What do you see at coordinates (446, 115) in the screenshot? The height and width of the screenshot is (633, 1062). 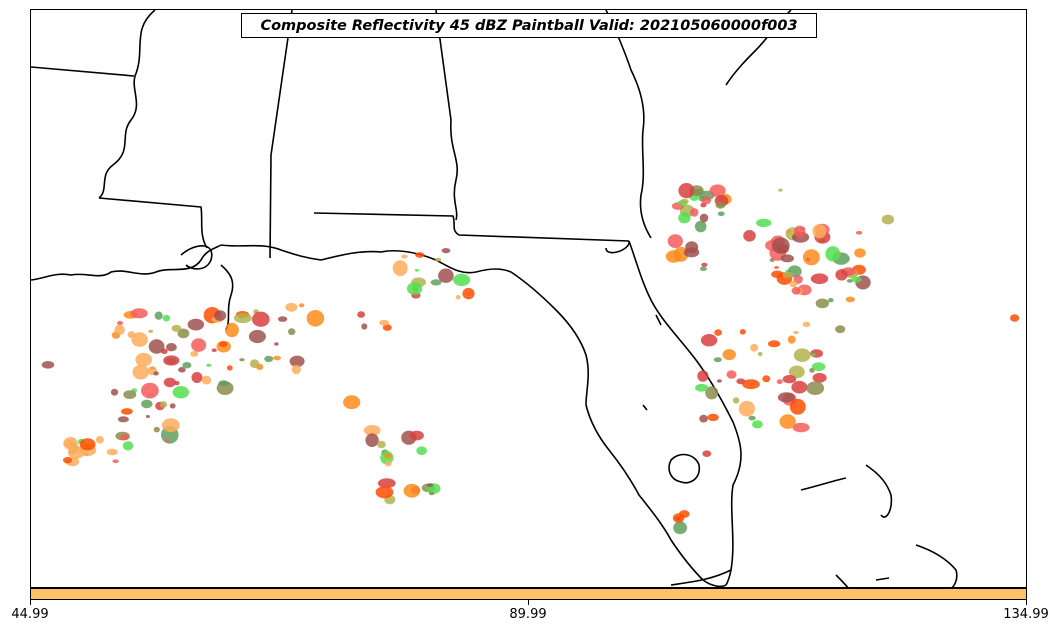 I see `alabama-georgia-border` at bounding box center [446, 115].